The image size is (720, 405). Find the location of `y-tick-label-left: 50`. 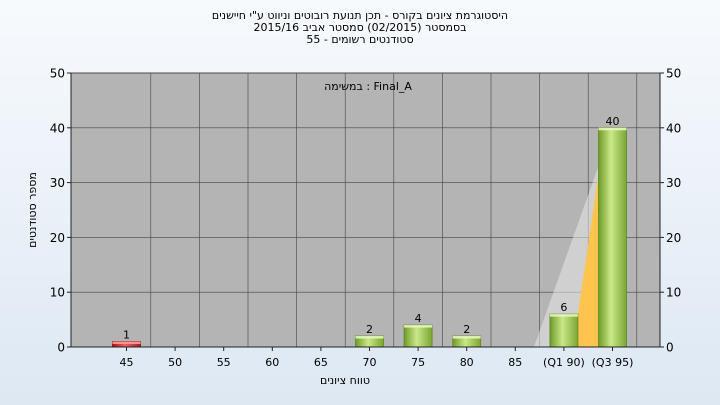

y-tick-label-left: 50 is located at coordinates (57, 74).